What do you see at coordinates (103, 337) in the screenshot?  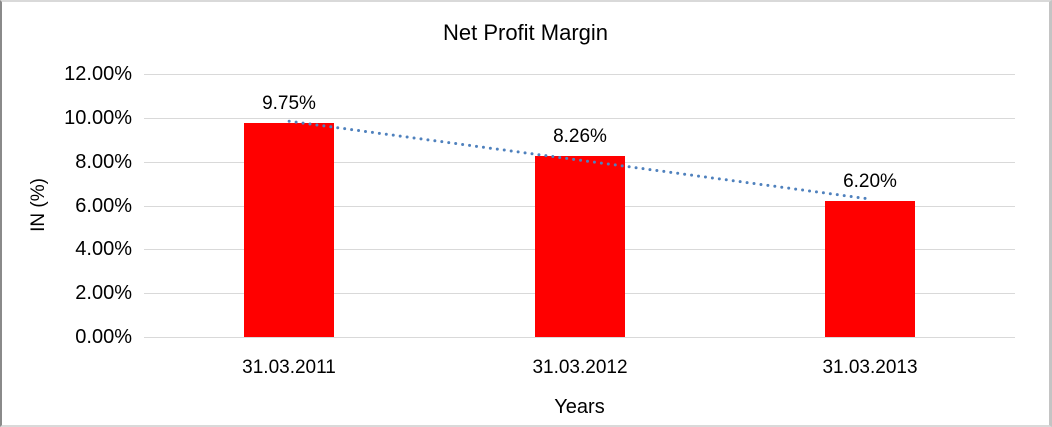 I see `y-axis-tick-label: 0.00%` at bounding box center [103, 337].